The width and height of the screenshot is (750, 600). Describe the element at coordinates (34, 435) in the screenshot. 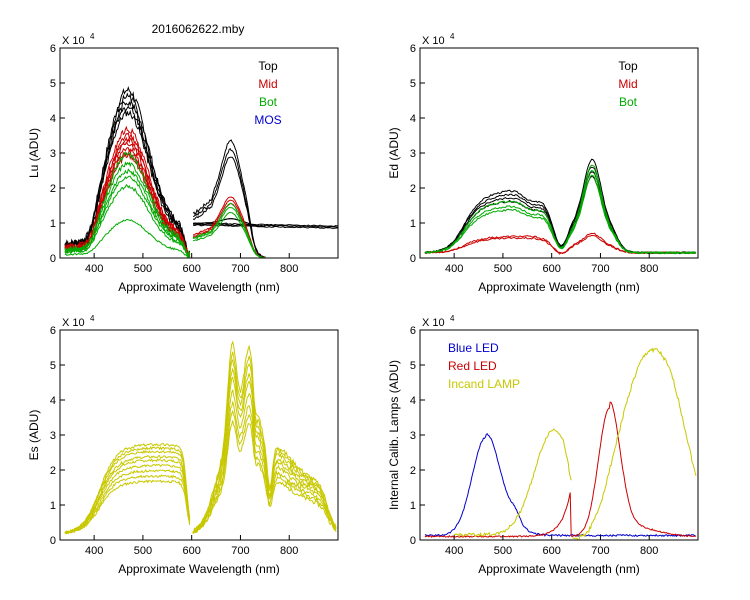

I see `y-axis-label: Es (ADU)` at that location.